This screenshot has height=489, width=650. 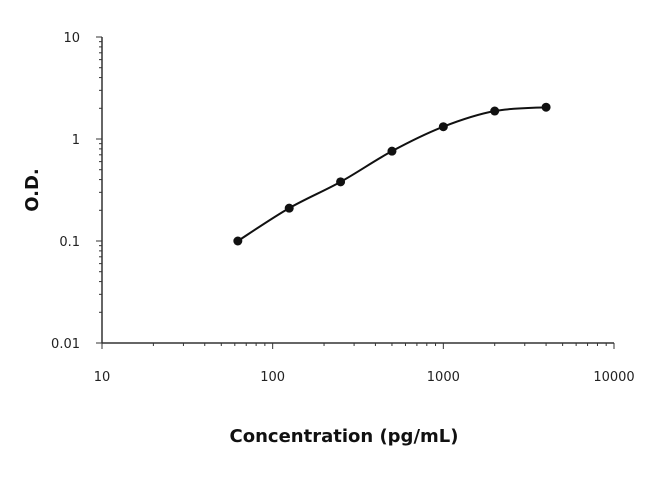 I want to click on curve-layer, so click(x=392, y=174).